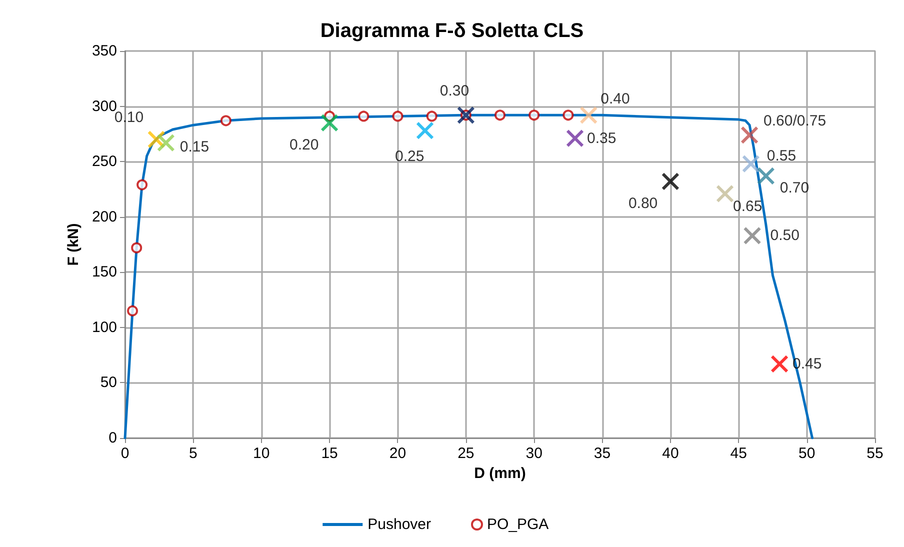 This screenshot has height=547, width=904. Describe the element at coordinates (261, 453) in the screenshot. I see `x-tick-label: 10` at that location.